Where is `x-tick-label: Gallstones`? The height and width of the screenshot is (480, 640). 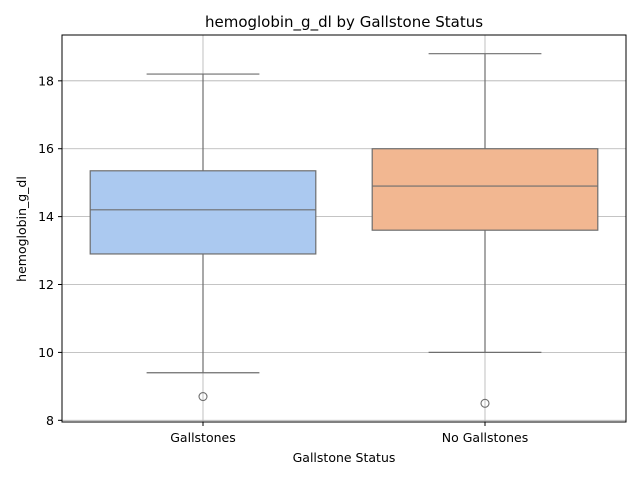
x-tick-label: Gallstones is located at coordinates (202, 437).